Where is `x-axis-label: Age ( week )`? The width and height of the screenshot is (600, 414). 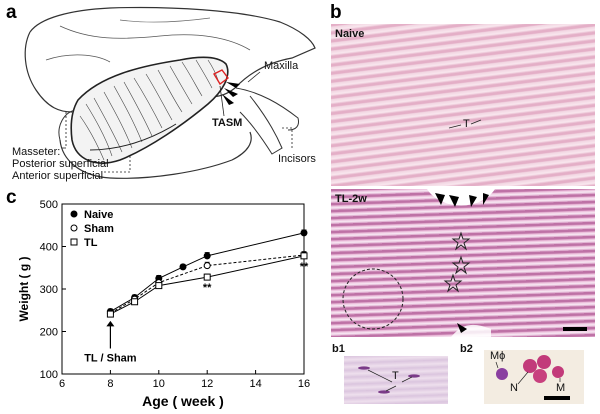 x-axis-label: Age ( week ) is located at coordinates (183, 401).